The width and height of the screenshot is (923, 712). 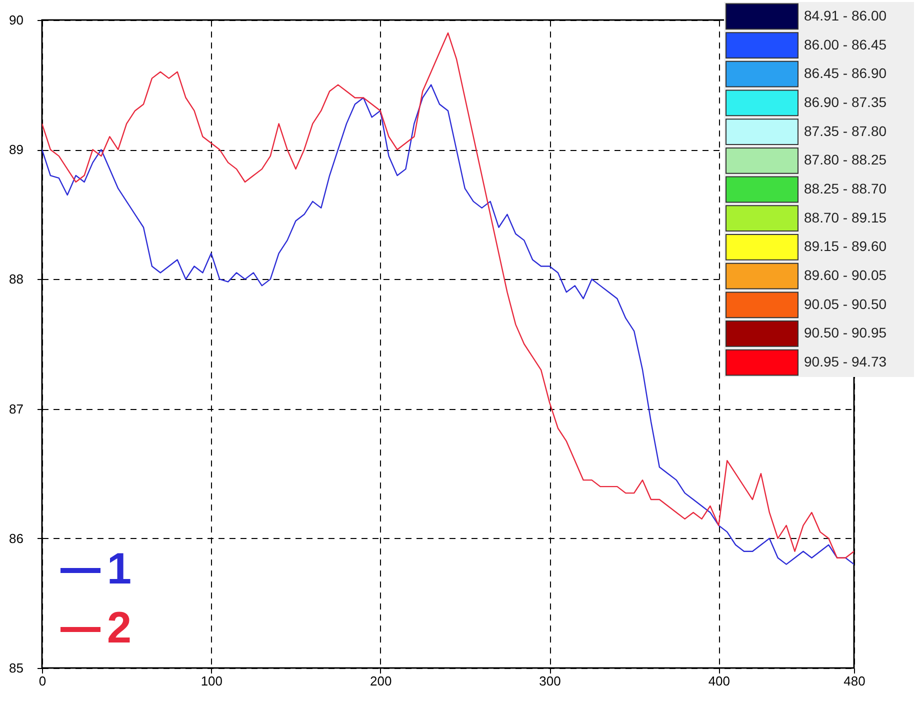 What do you see at coordinates (845, 217) in the screenshot?
I see `category-label: 88.70 - 89.15` at bounding box center [845, 217].